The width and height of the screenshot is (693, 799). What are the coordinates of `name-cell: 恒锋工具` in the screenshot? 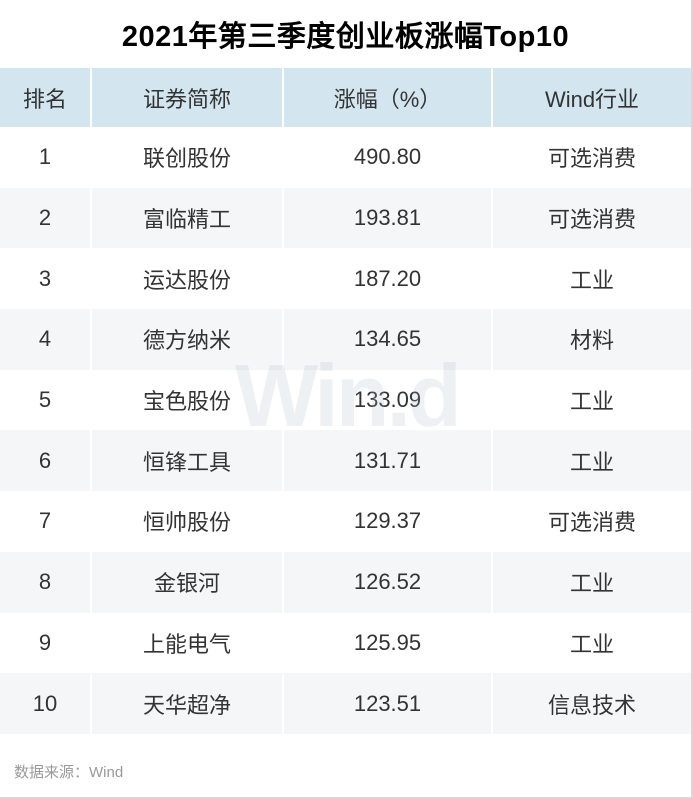 It's located at (186, 461).